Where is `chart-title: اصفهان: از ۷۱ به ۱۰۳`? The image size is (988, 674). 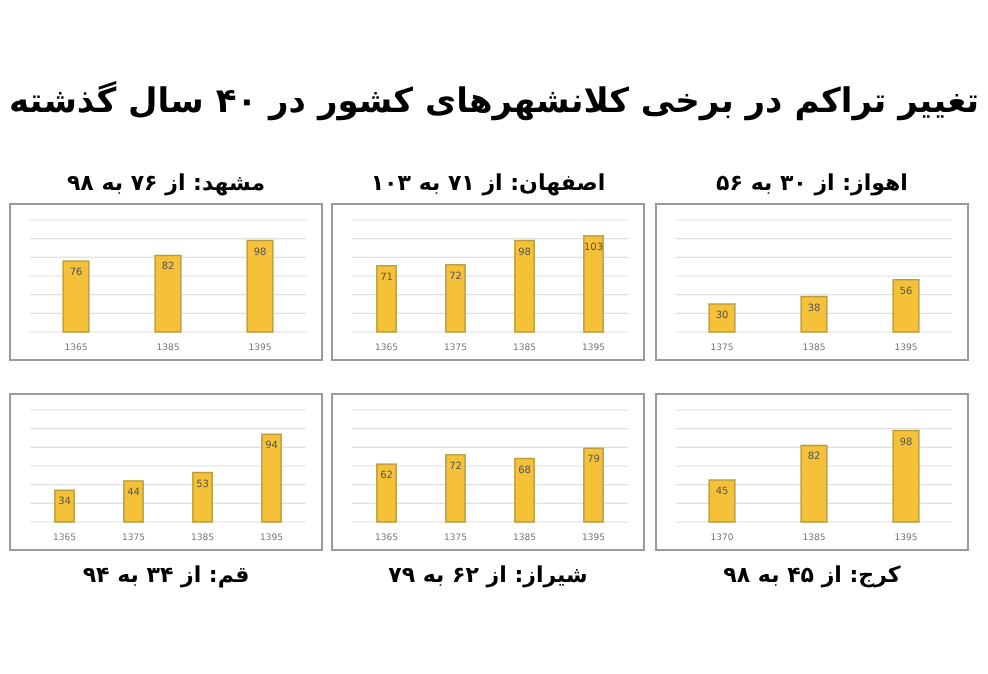
chart-title: اصفهان: از ۷۱ به ۱۰۳ is located at coordinates (488, 183).